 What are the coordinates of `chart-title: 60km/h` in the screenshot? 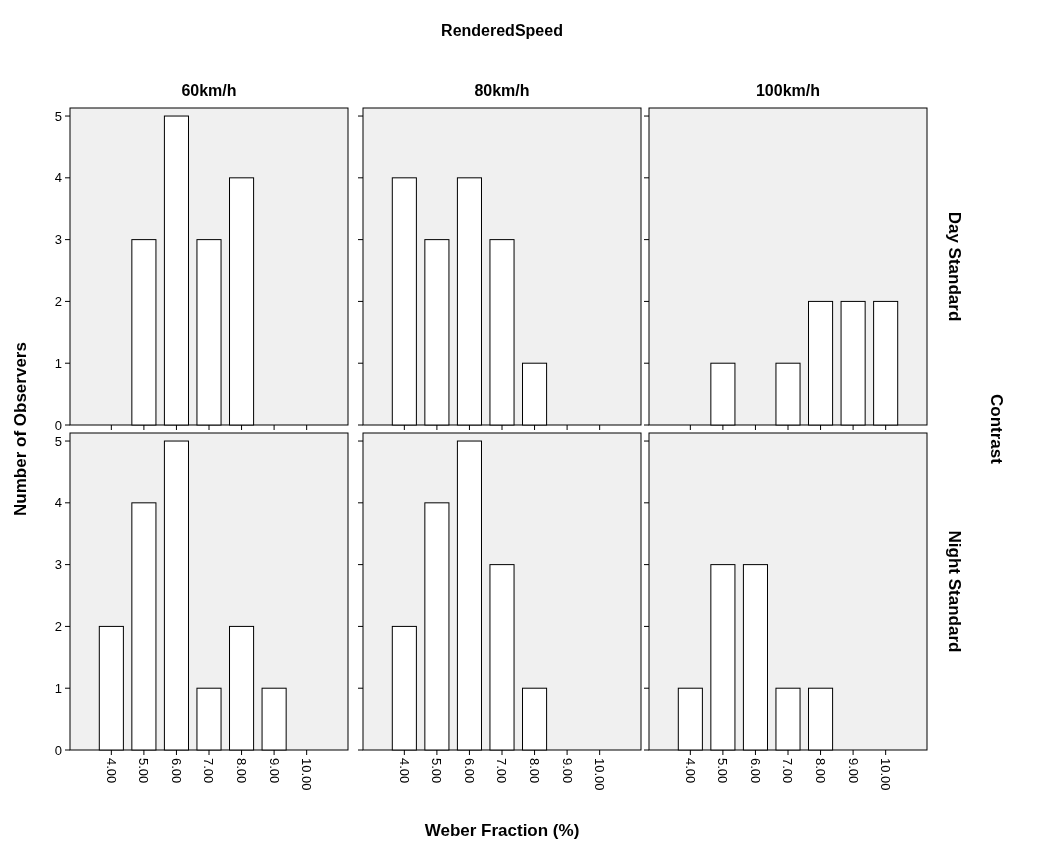 It's located at (209, 90).